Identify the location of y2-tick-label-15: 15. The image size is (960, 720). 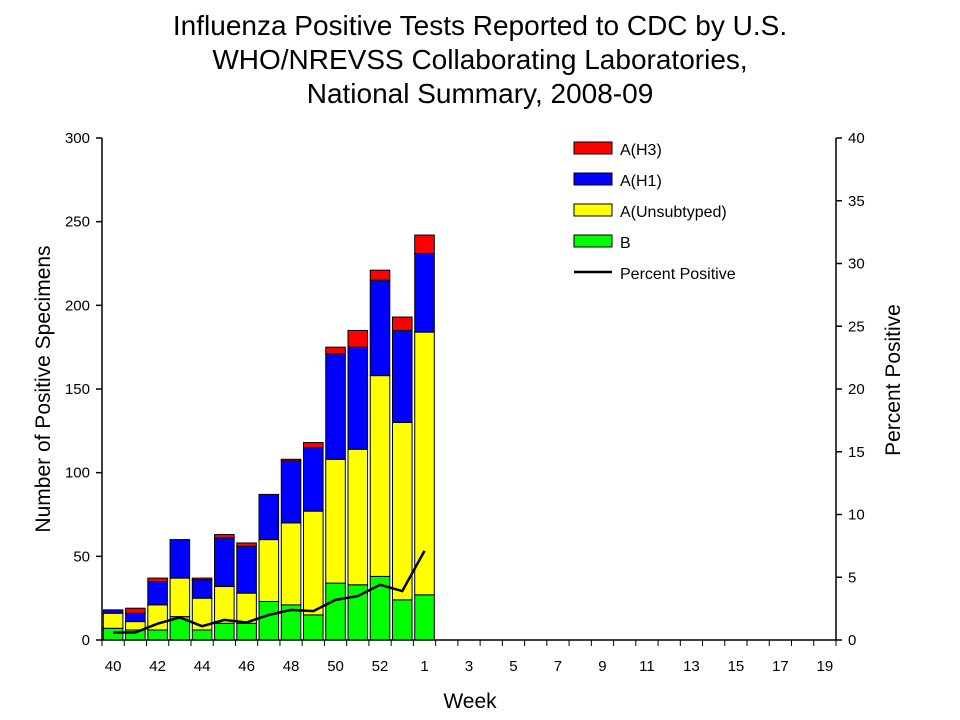
(856, 452).